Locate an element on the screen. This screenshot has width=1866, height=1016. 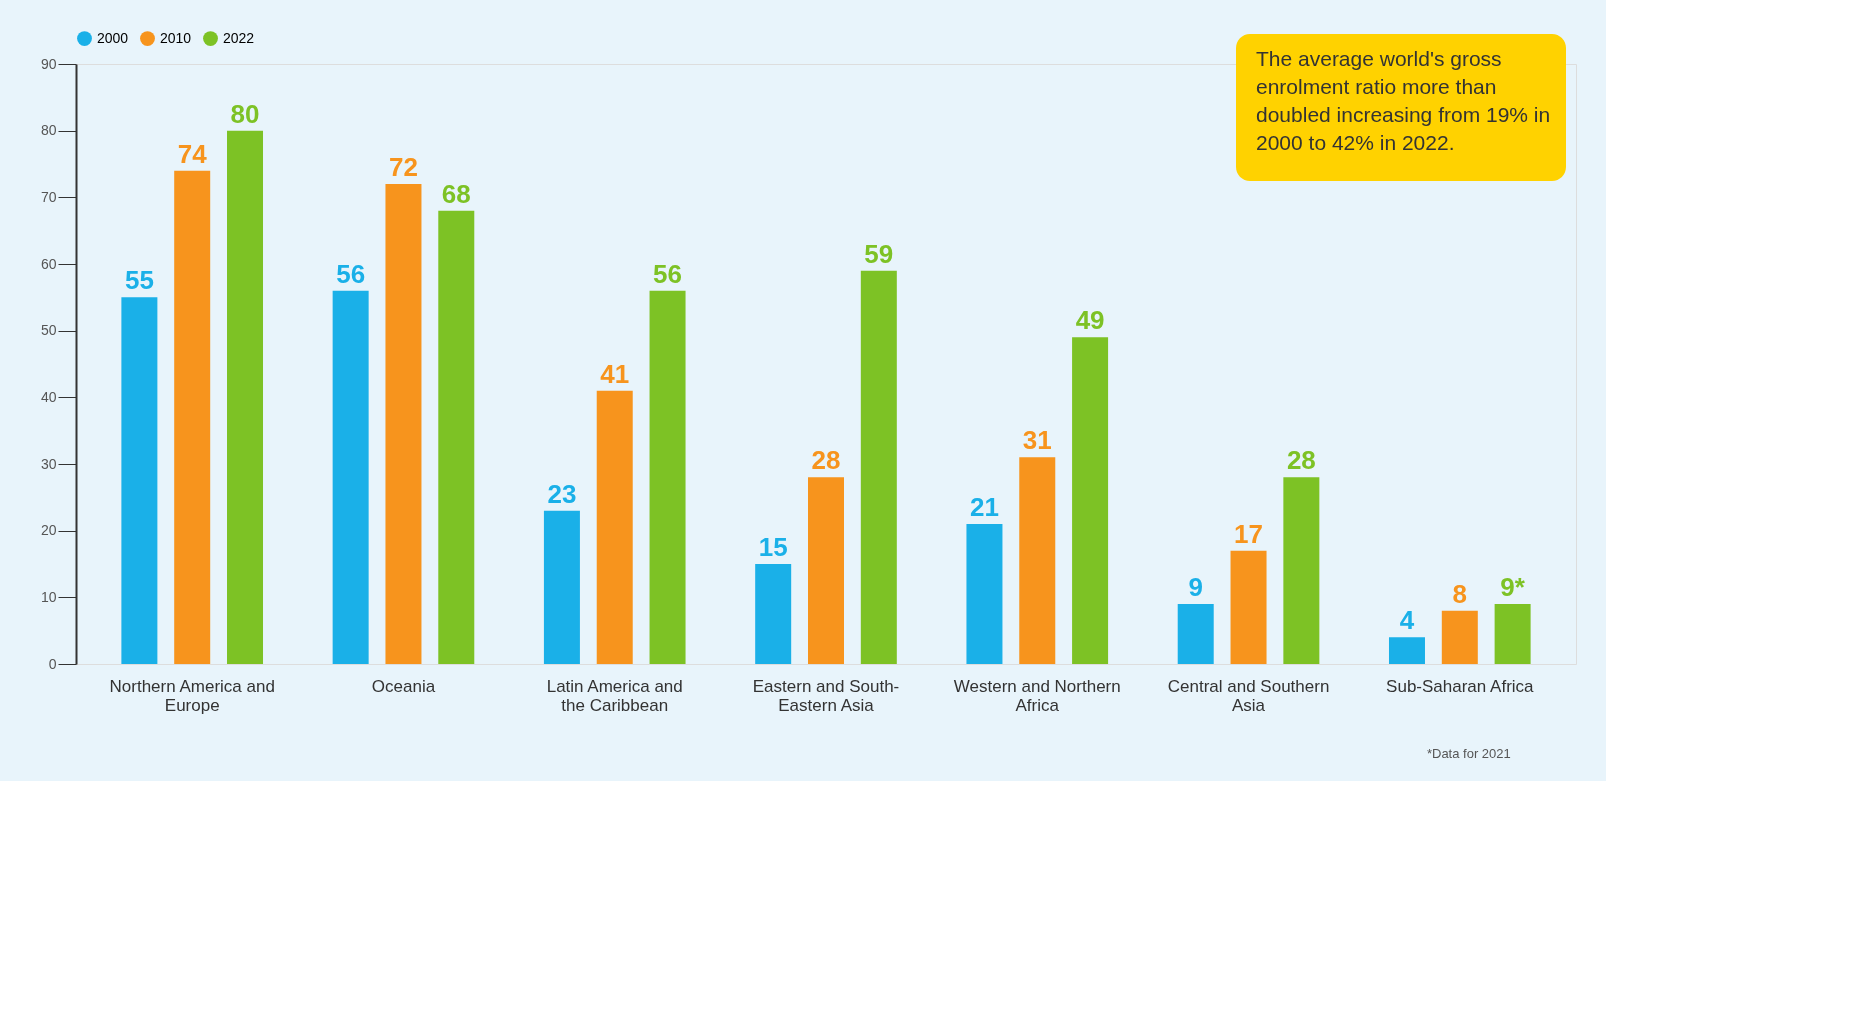
x-tick-label: Western and Northern Africa is located at coordinates (1037, 695).